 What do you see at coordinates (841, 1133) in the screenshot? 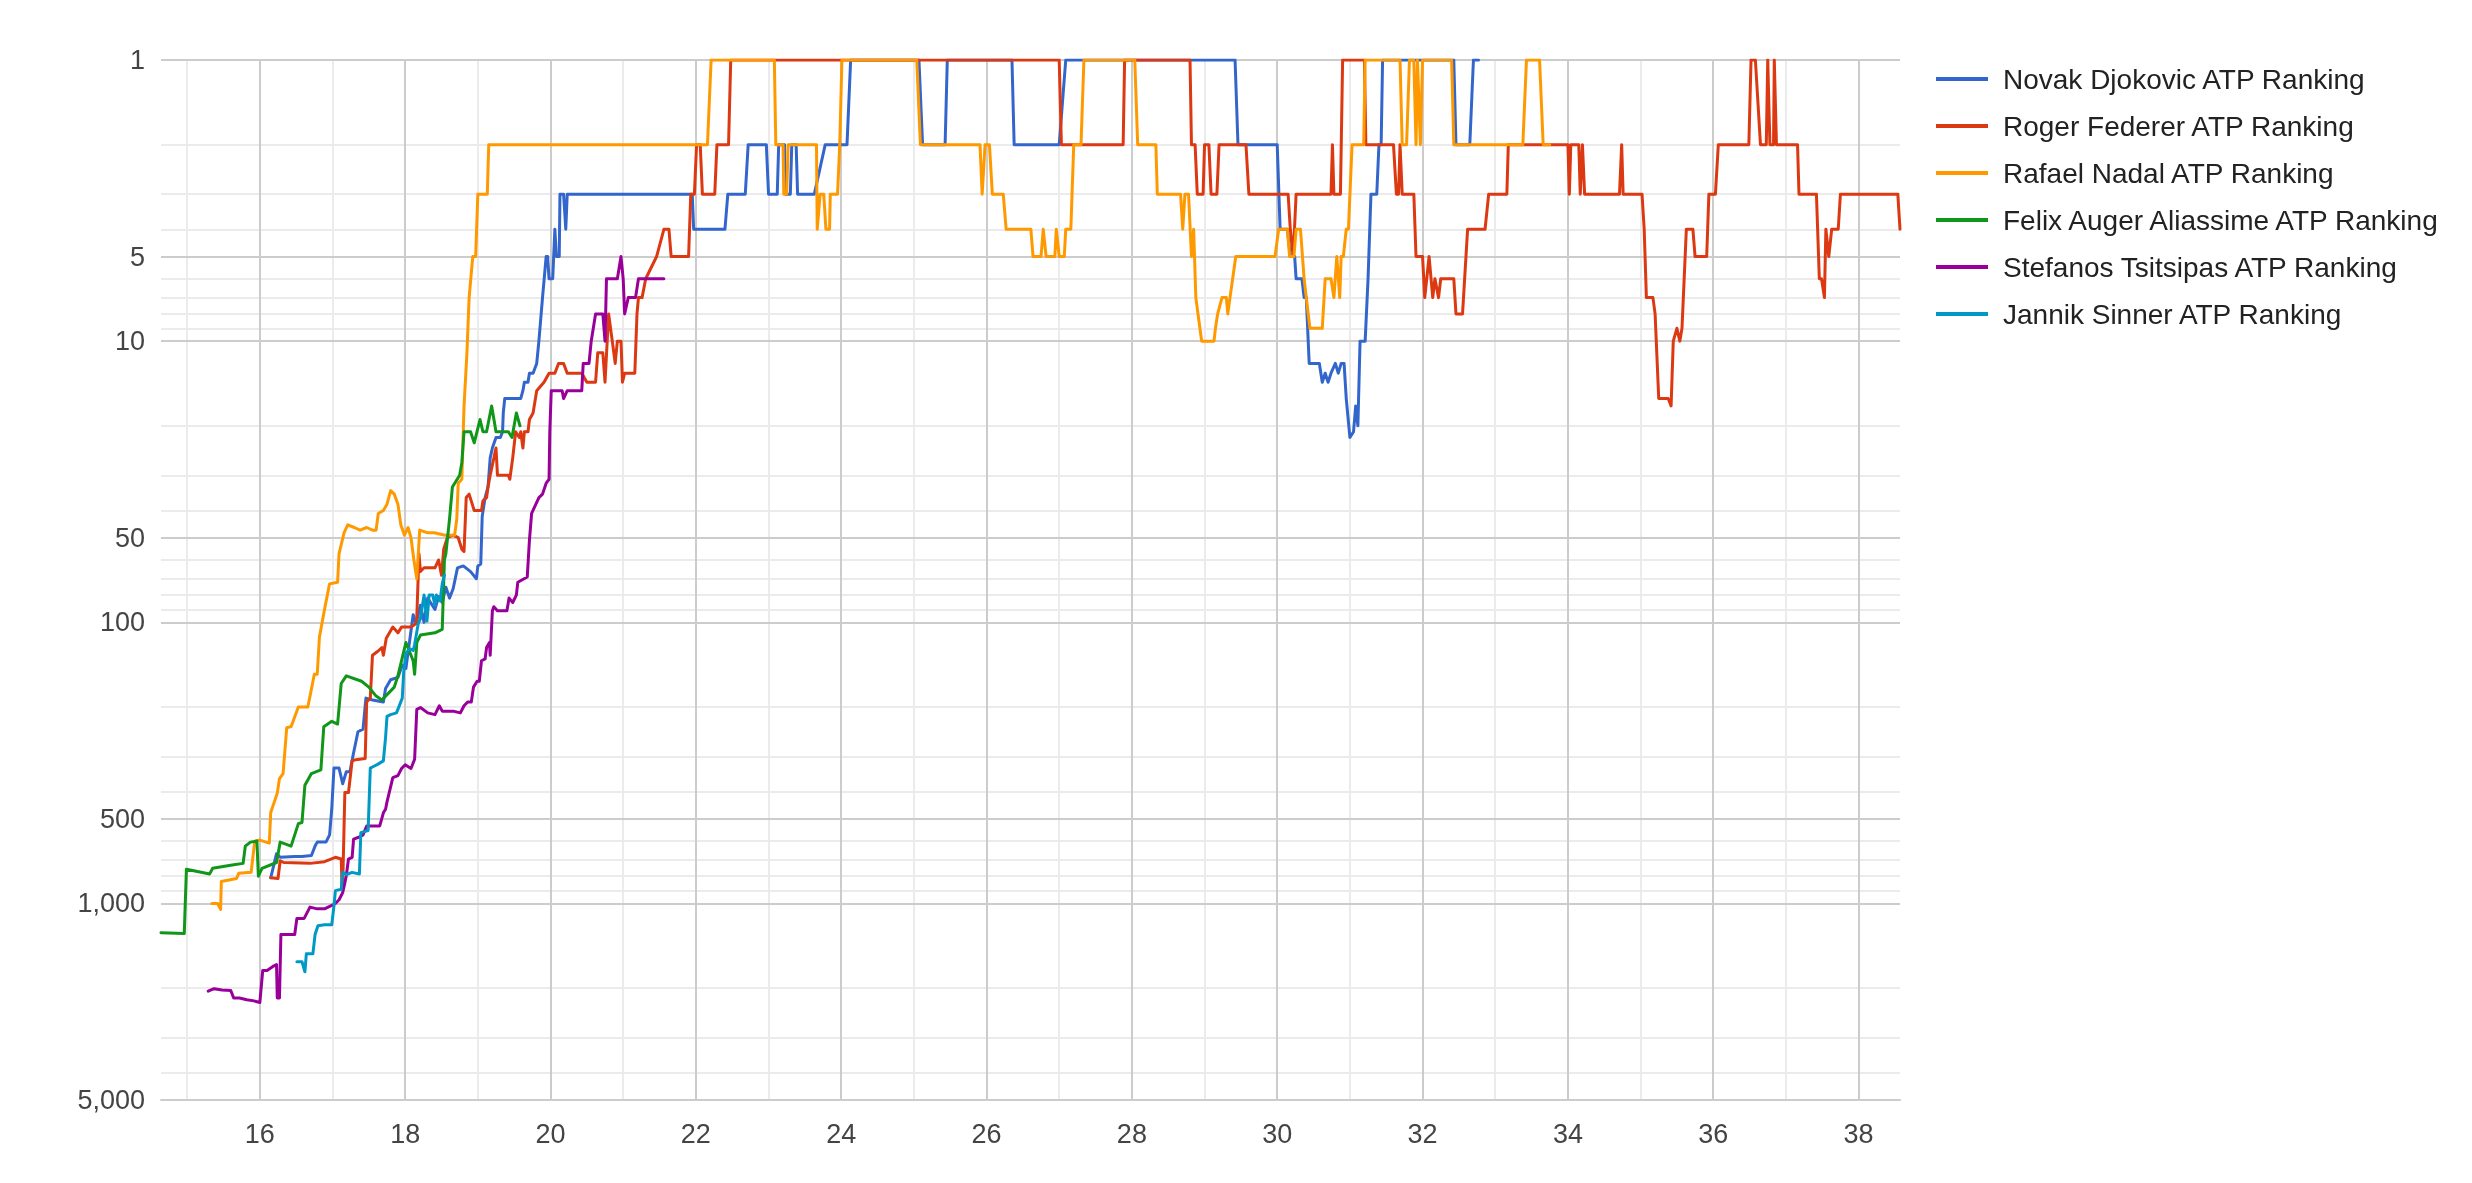
I see `x-tick-label: 24` at bounding box center [841, 1133].